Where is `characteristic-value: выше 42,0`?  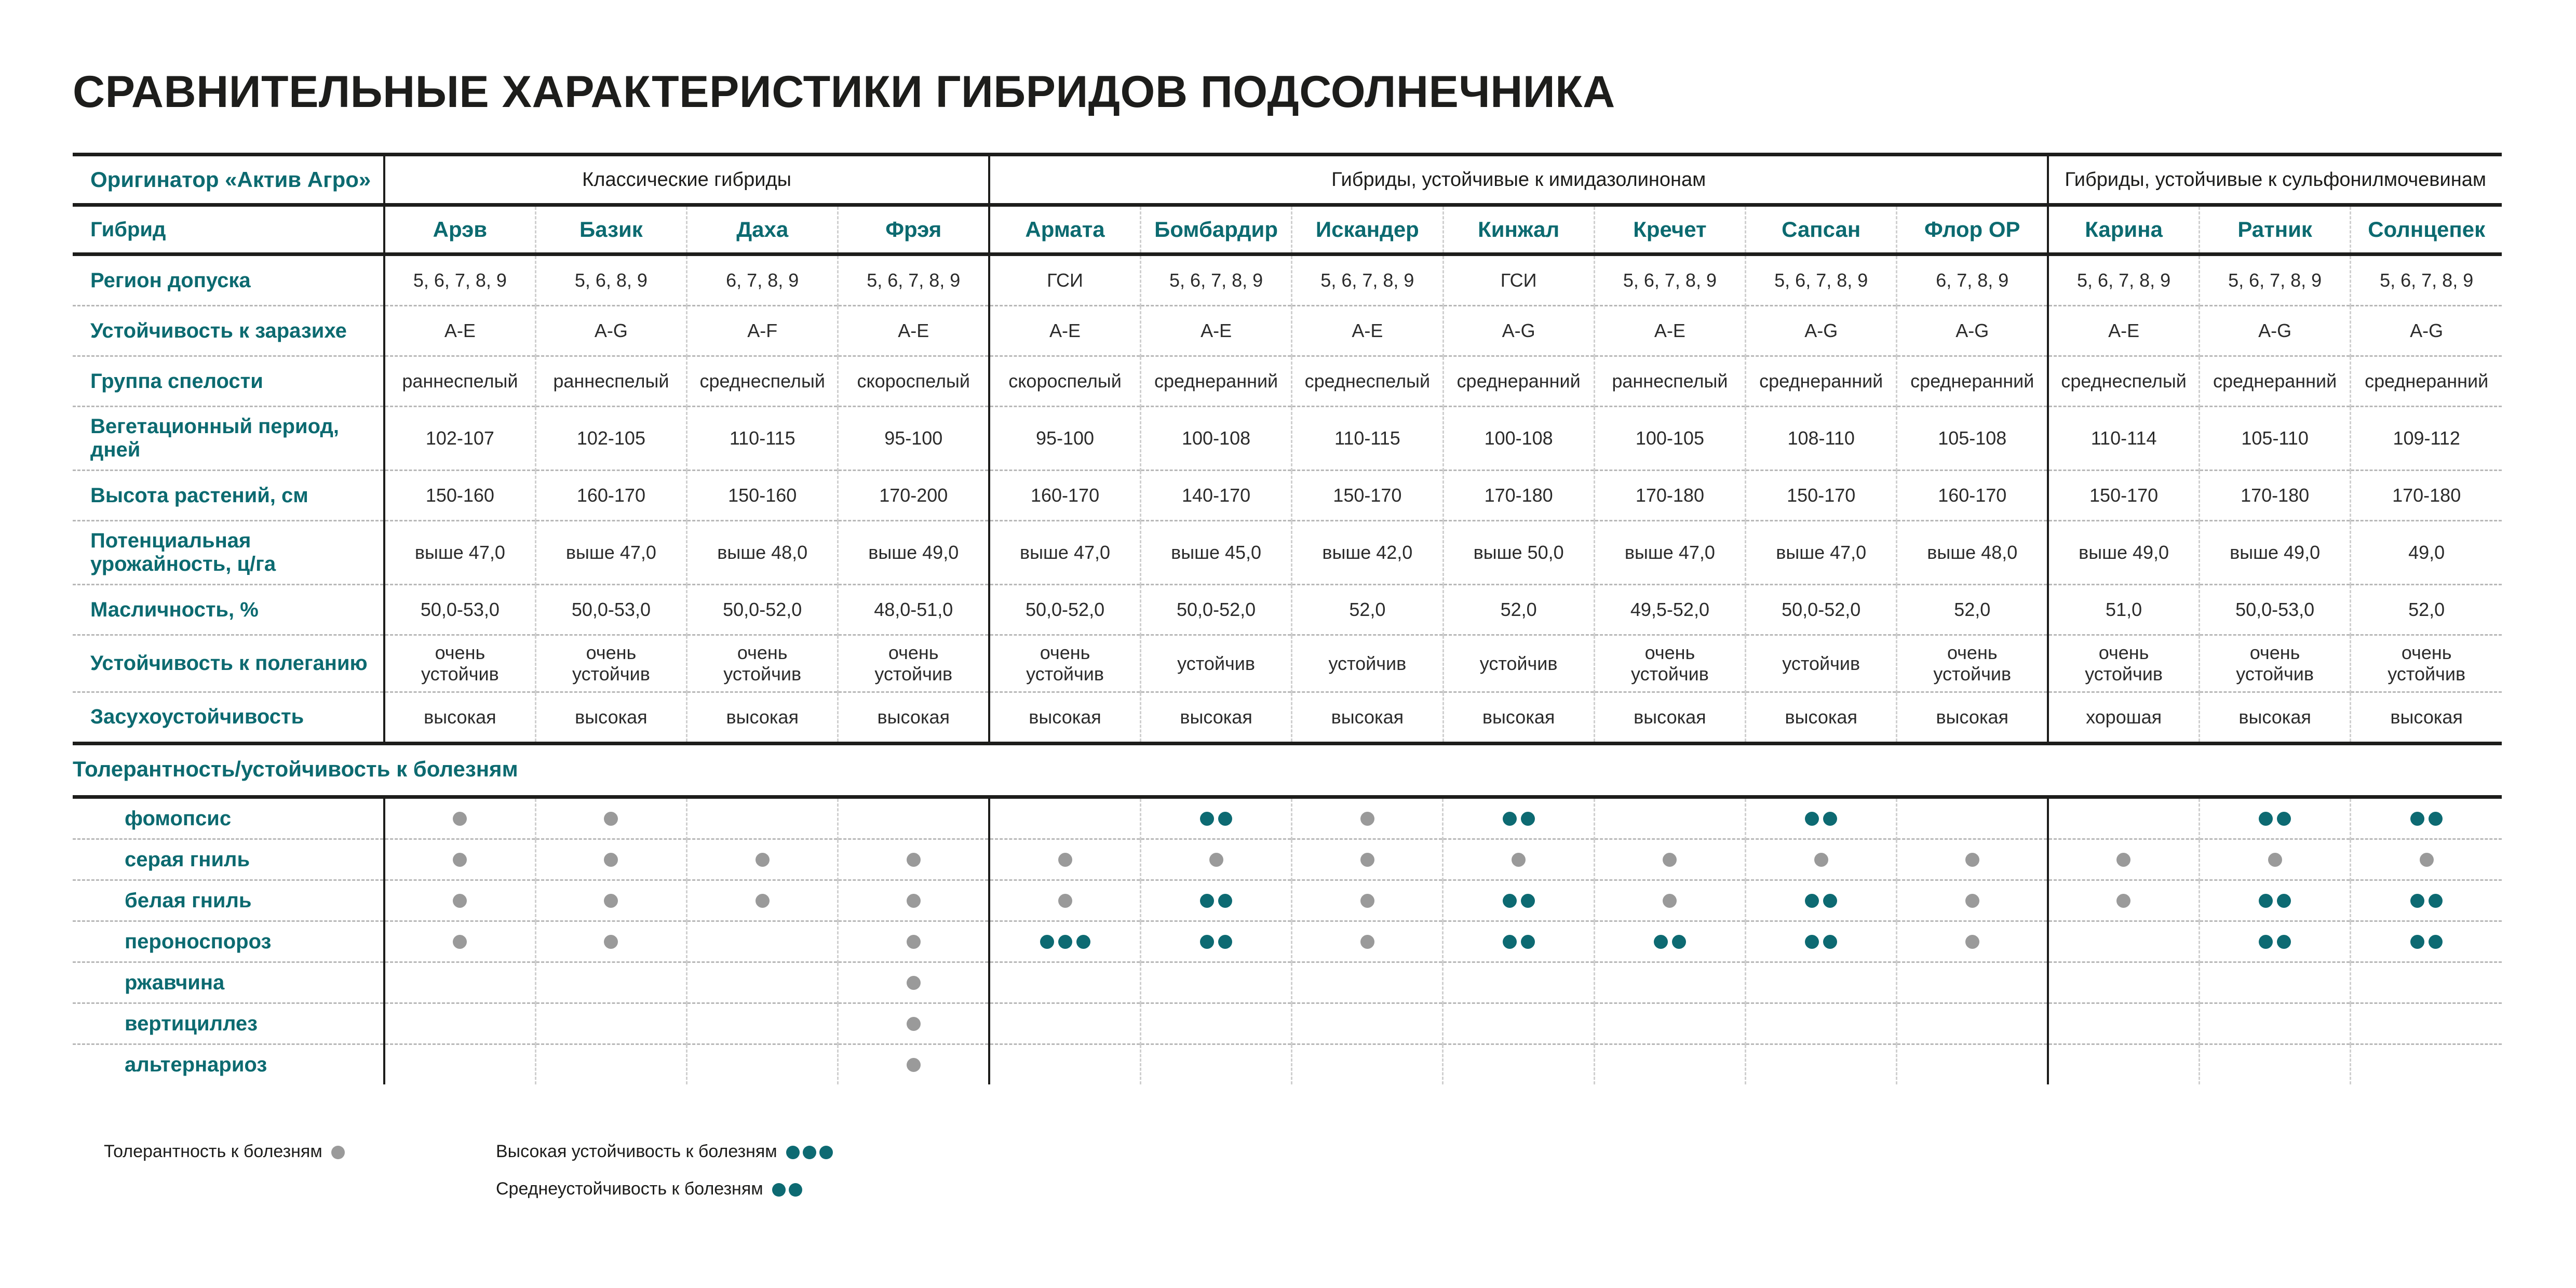
characteristic-value: выше 42,0 is located at coordinates (1367, 553).